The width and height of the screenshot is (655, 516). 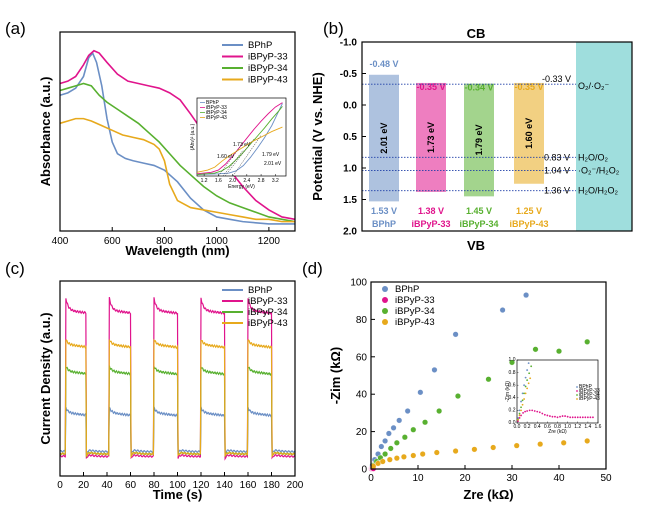 What do you see at coordinates (567, 427) in the screenshot?
I see `inset-x-tick-label-d: 1.0` at bounding box center [567, 427].